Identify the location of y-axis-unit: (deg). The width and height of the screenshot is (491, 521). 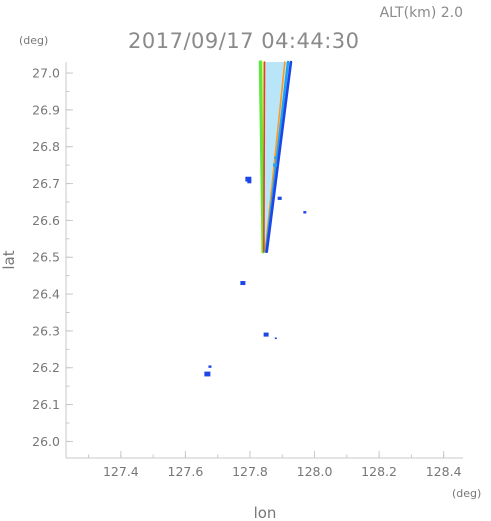
(33, 40).